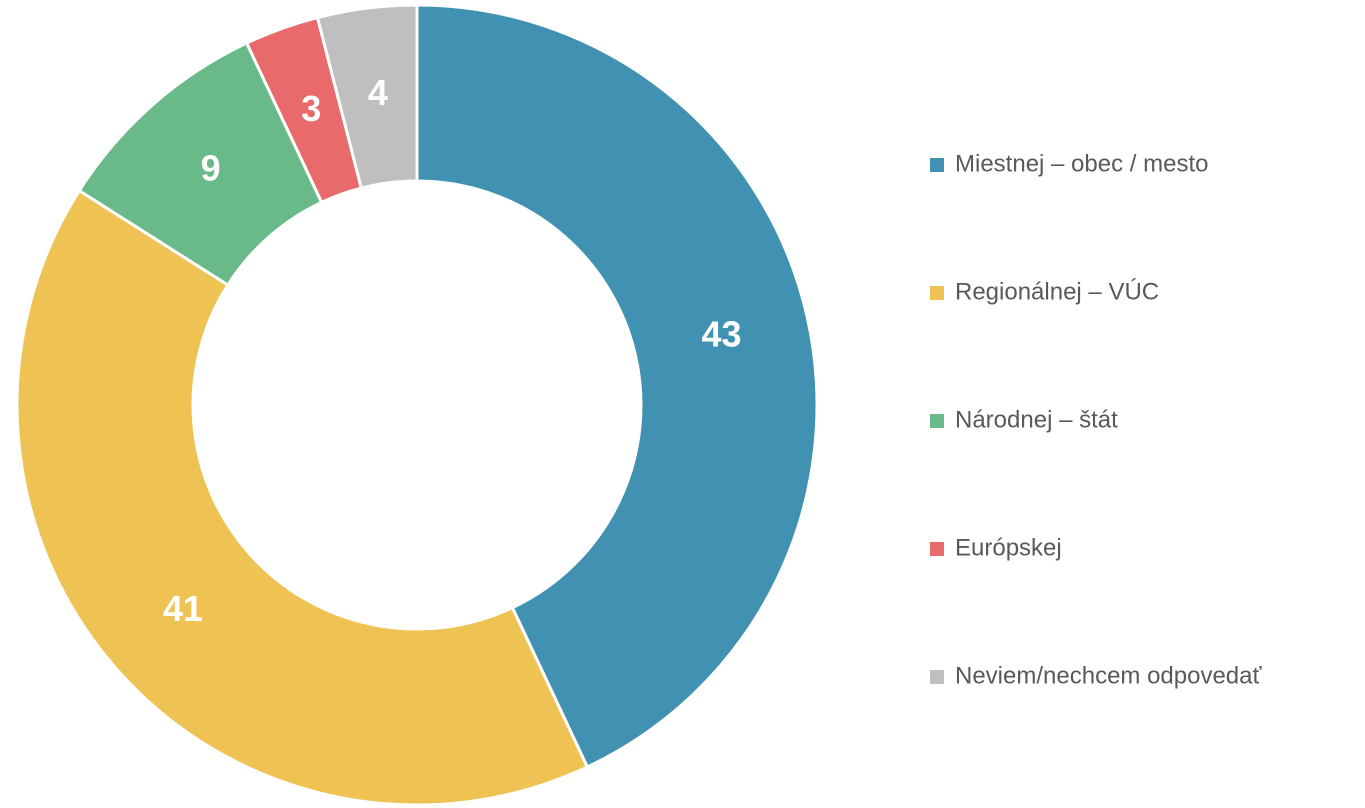  Describe the element at coordinates (1036, 419) in the screenshot. I see `legend-label: Národnej – štát` at that location.